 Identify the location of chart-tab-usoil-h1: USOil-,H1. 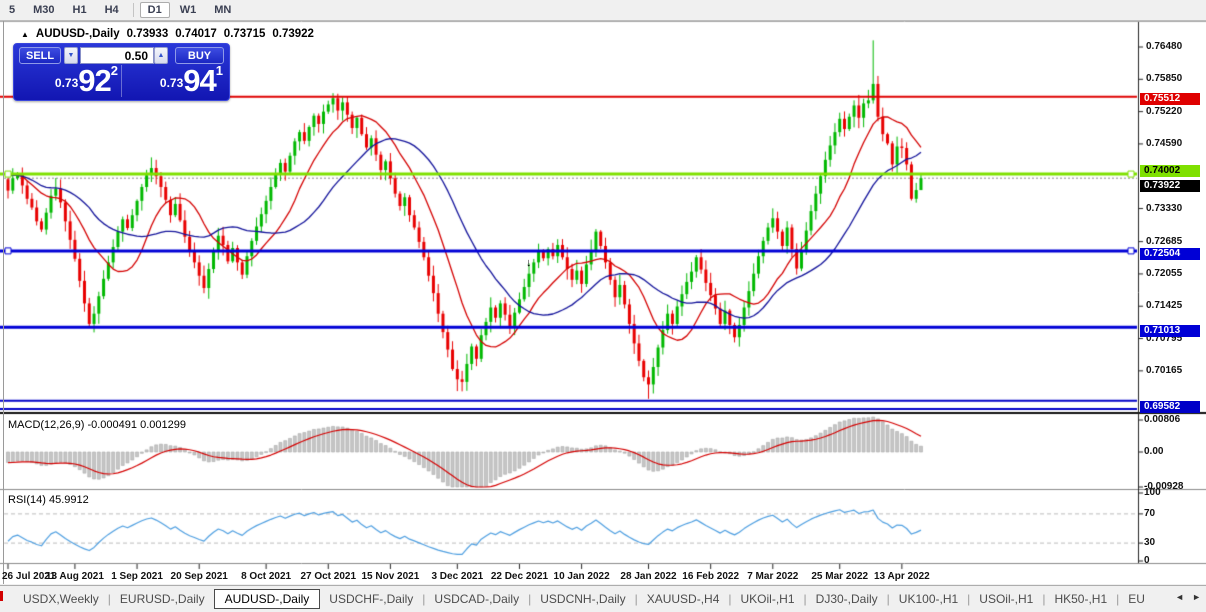
(1006, 599).